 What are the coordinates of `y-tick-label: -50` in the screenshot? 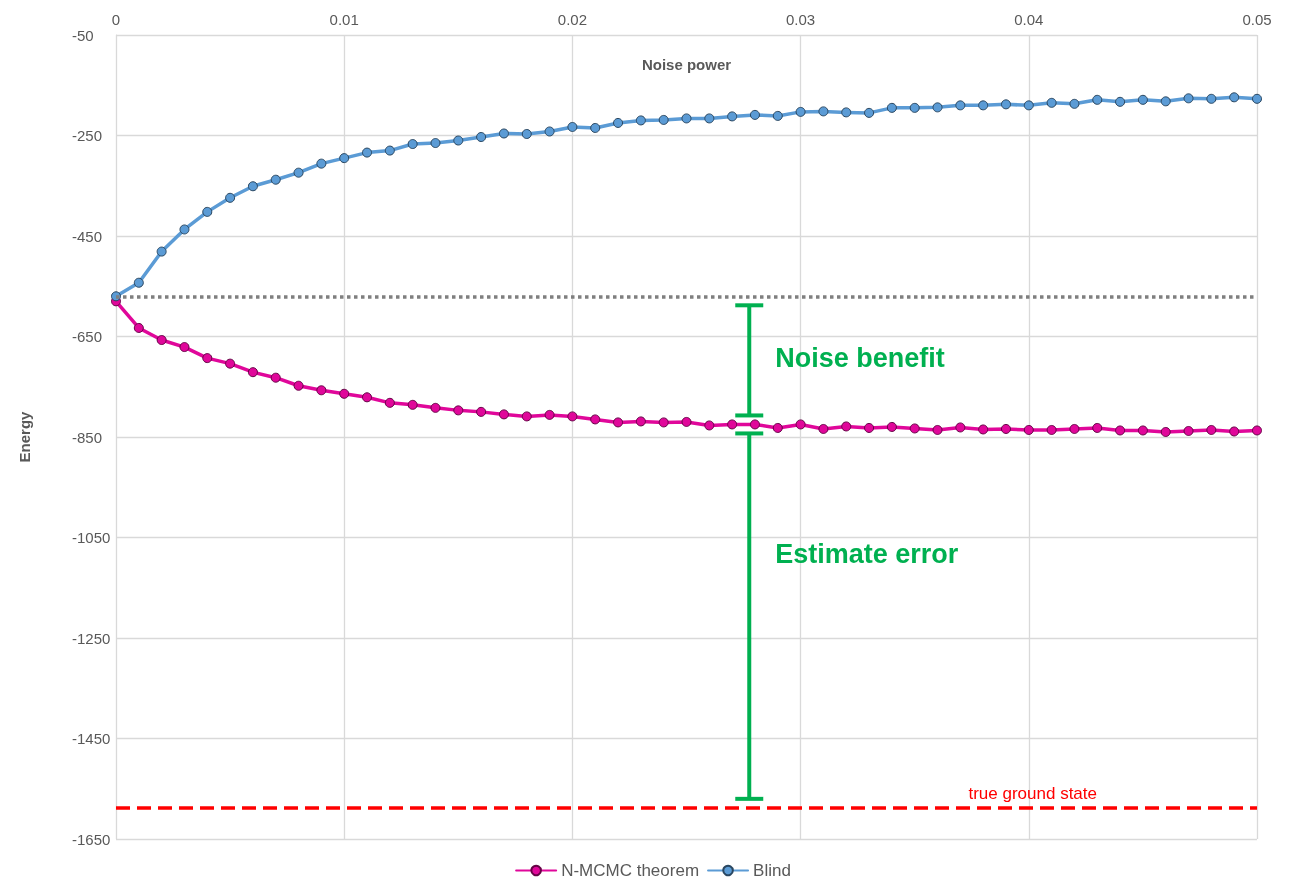 It's located at (83, 35).